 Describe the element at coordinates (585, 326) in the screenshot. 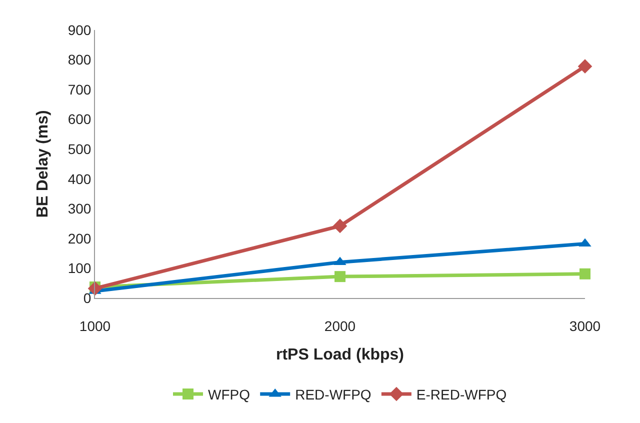

I see `x-tick-label: 3000` at that location.